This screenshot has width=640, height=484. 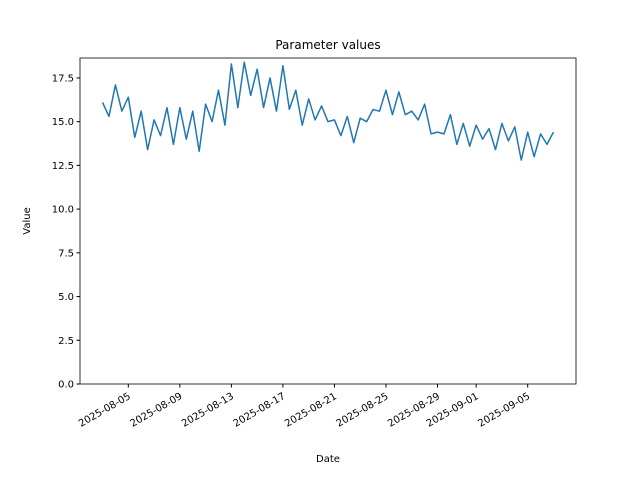 I want to click on chart-title: Parameter values, so click(x=327, y=45).